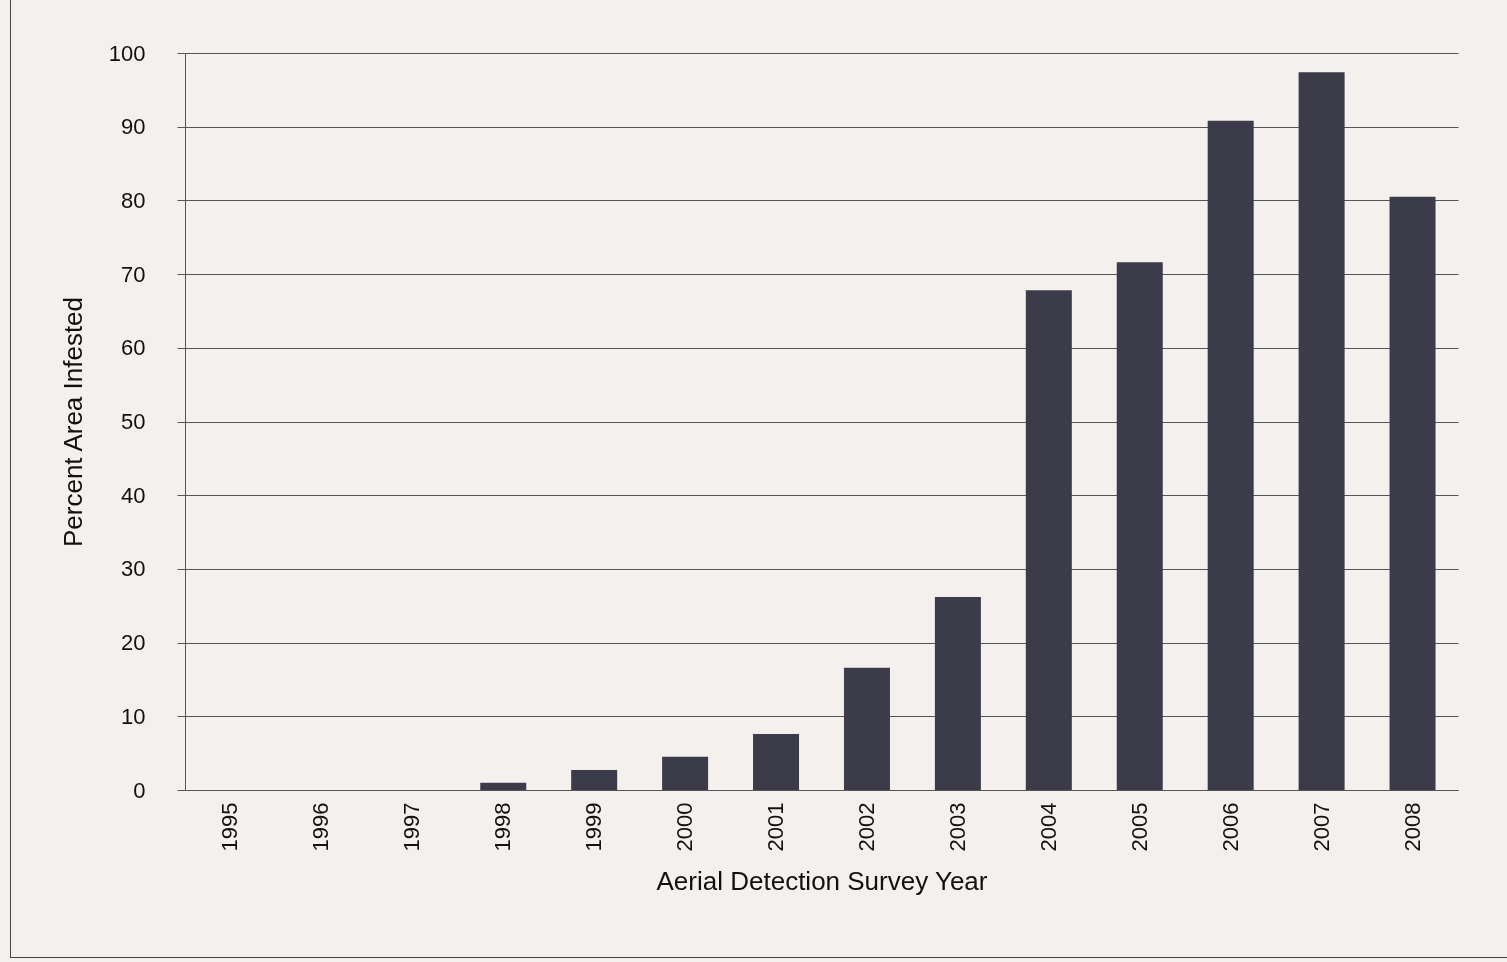  I want to click on x-tick-label: 1996, so click(321, 827).